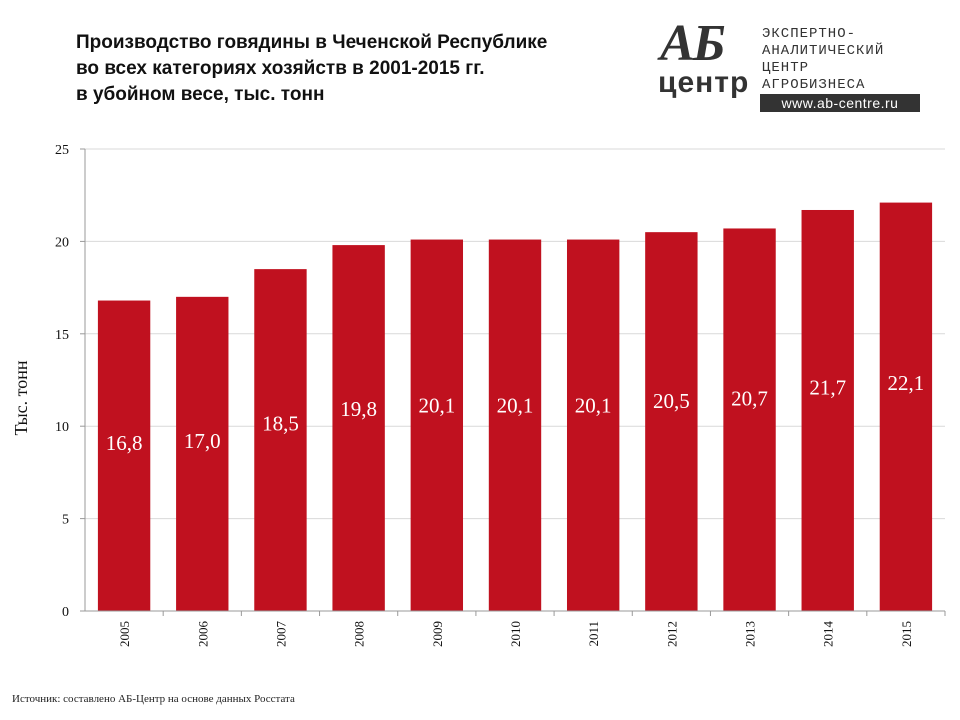 The width and height of the screenshot is (960, 720). Describe the element at coordinates (62, 335) in the screenshot. I see `y-tick-label: 15` at that location.